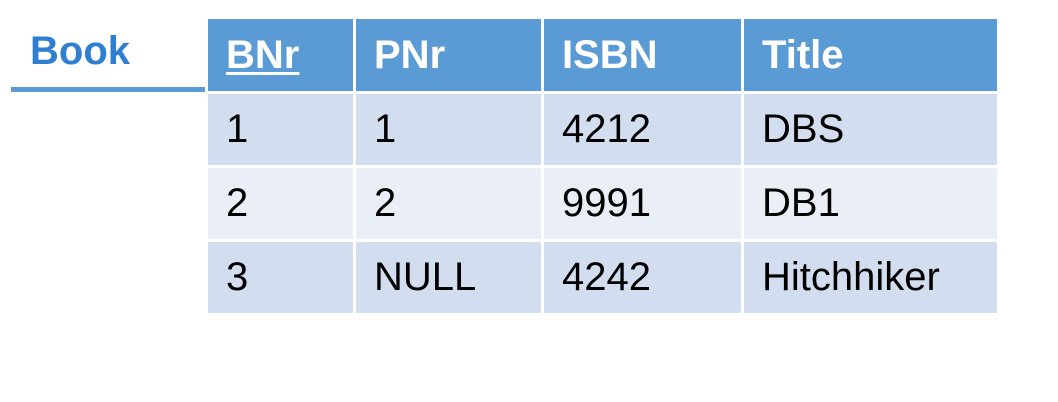  I want to click on column-header-pnr: PNr, so click(448, 55).